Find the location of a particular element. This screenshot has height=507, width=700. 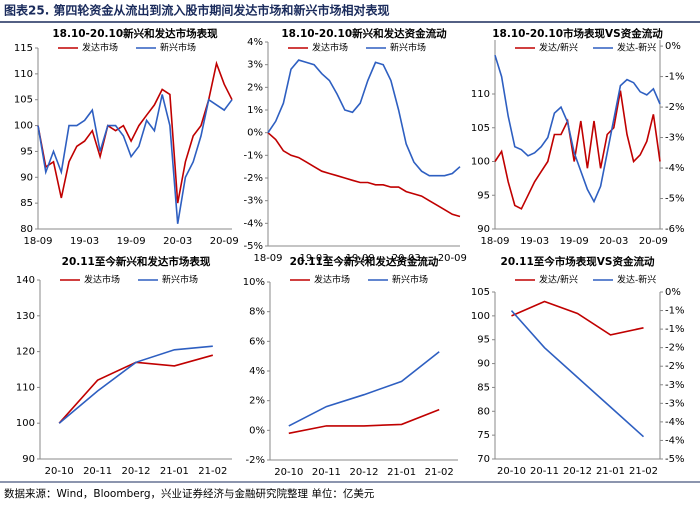

chart-title: 18.10-20.10新兴和发达市场表现 is located at coordinates (135, 33).